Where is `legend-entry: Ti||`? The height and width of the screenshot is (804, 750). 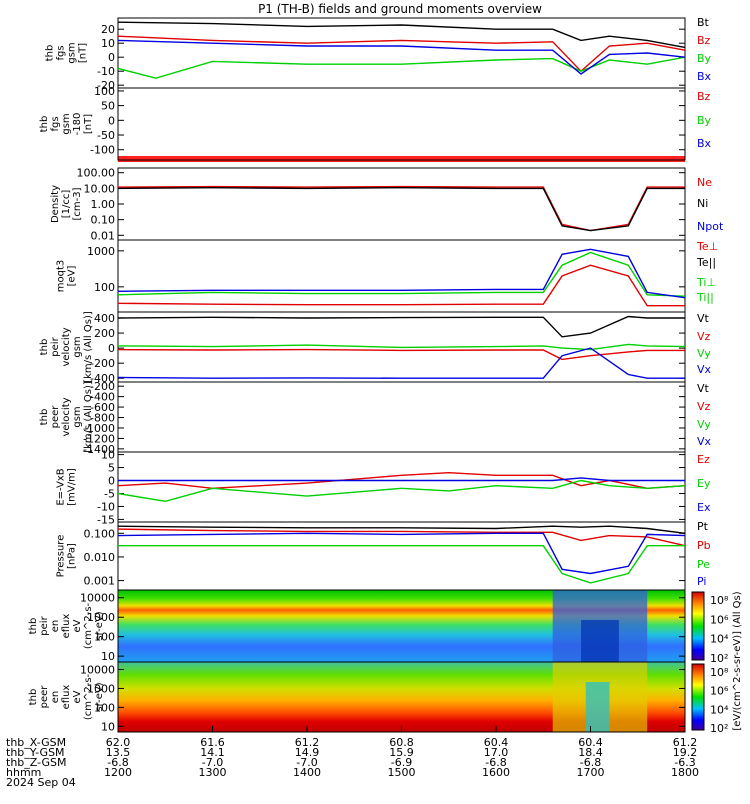 legend-entry: Ti|| is located at coordinates (705, 297).